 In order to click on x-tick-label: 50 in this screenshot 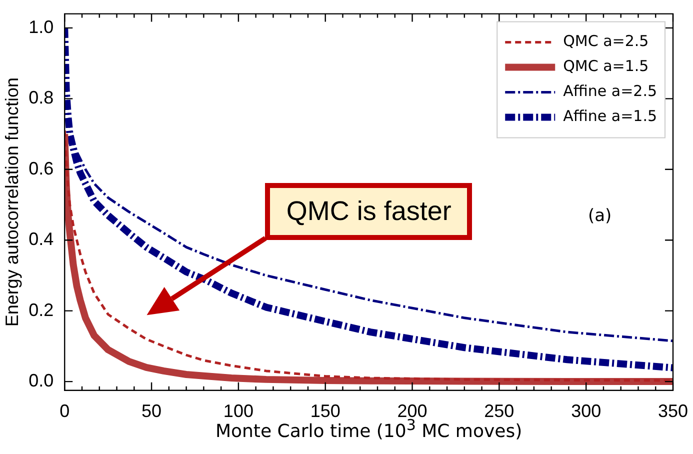, I will do `click(152, 411)`.